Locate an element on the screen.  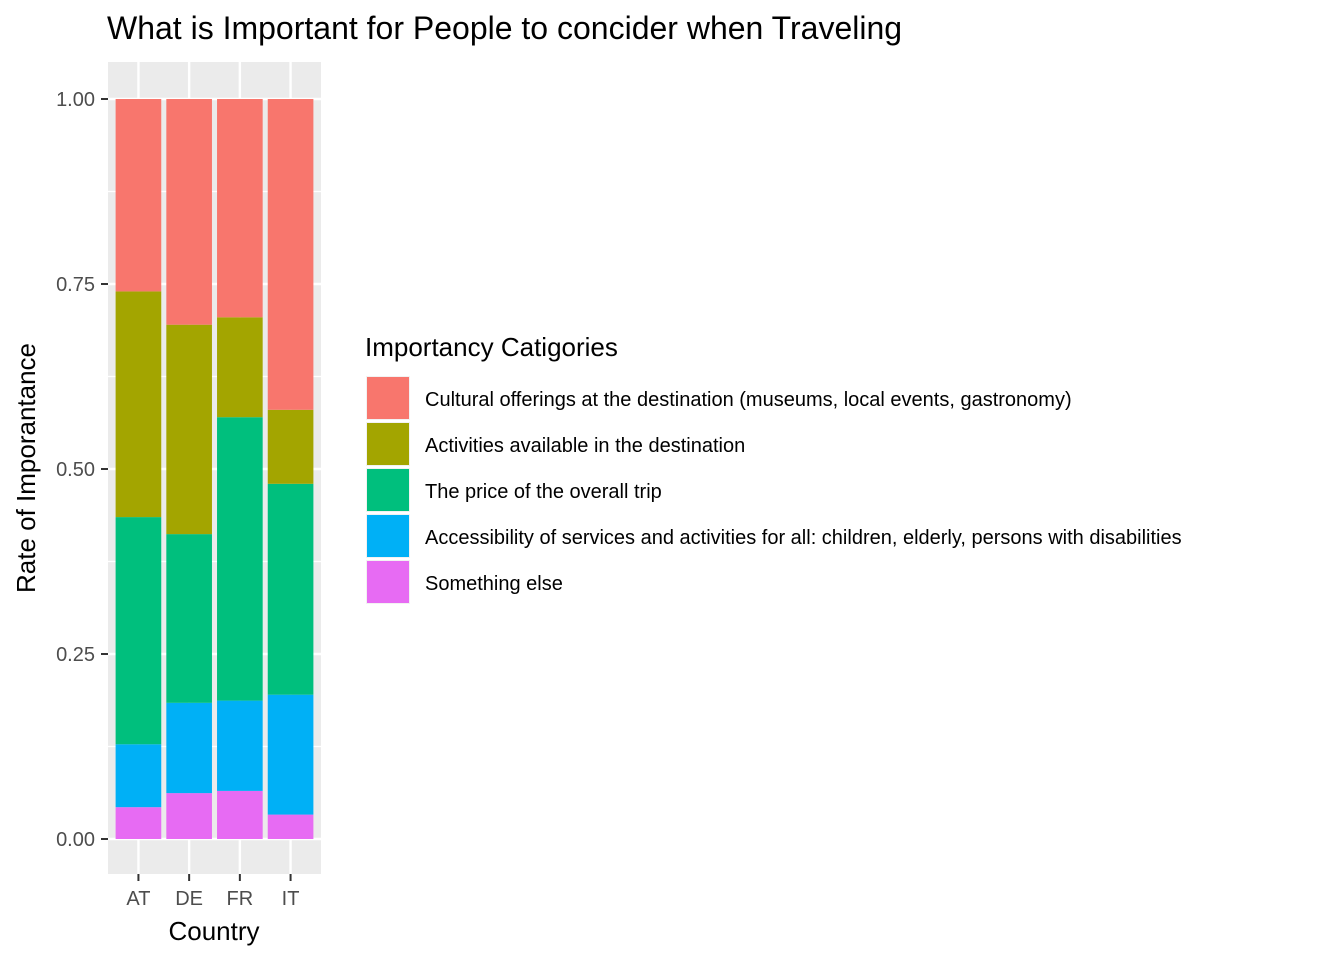
bar-stack-at is located at coordinates (138, 469).